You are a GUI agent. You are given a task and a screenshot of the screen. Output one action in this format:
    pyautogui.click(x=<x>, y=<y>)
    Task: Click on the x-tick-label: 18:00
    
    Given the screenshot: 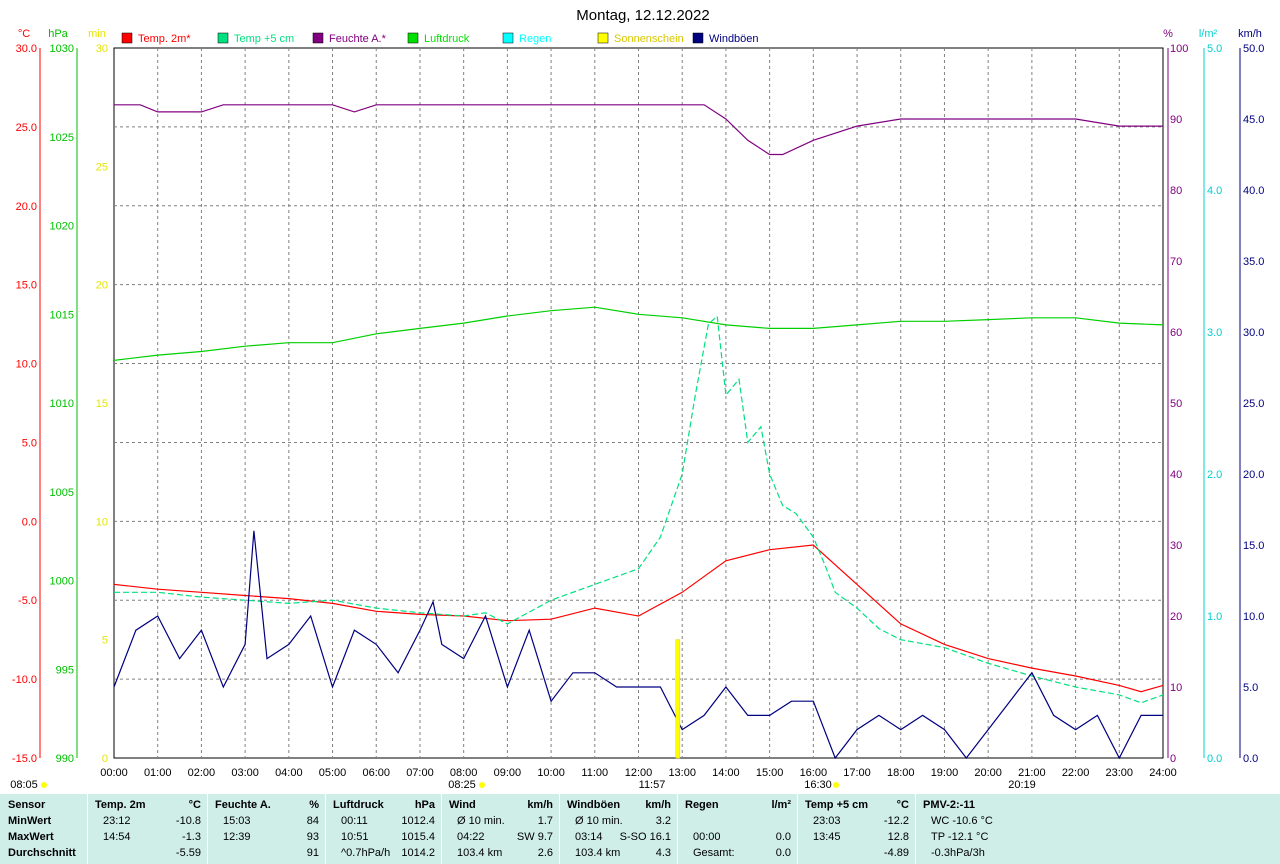 What is the action you would take?
    pyautogui.click(x=901, y=773)
    